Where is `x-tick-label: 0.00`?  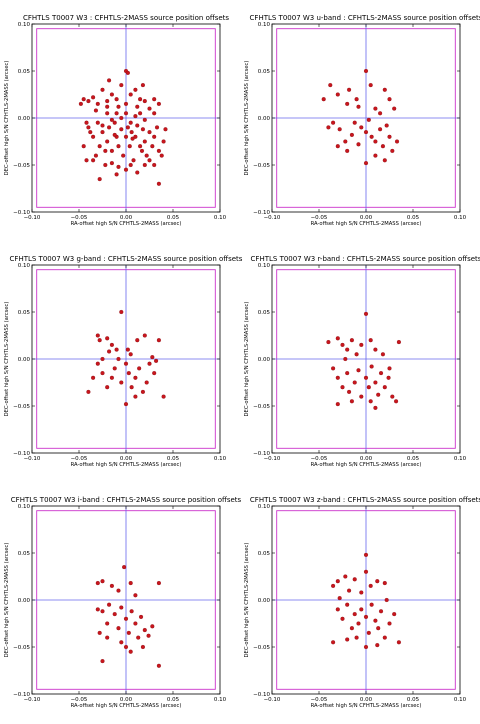 x-tick-label: 0.00 is located at coordinates (126, 218).